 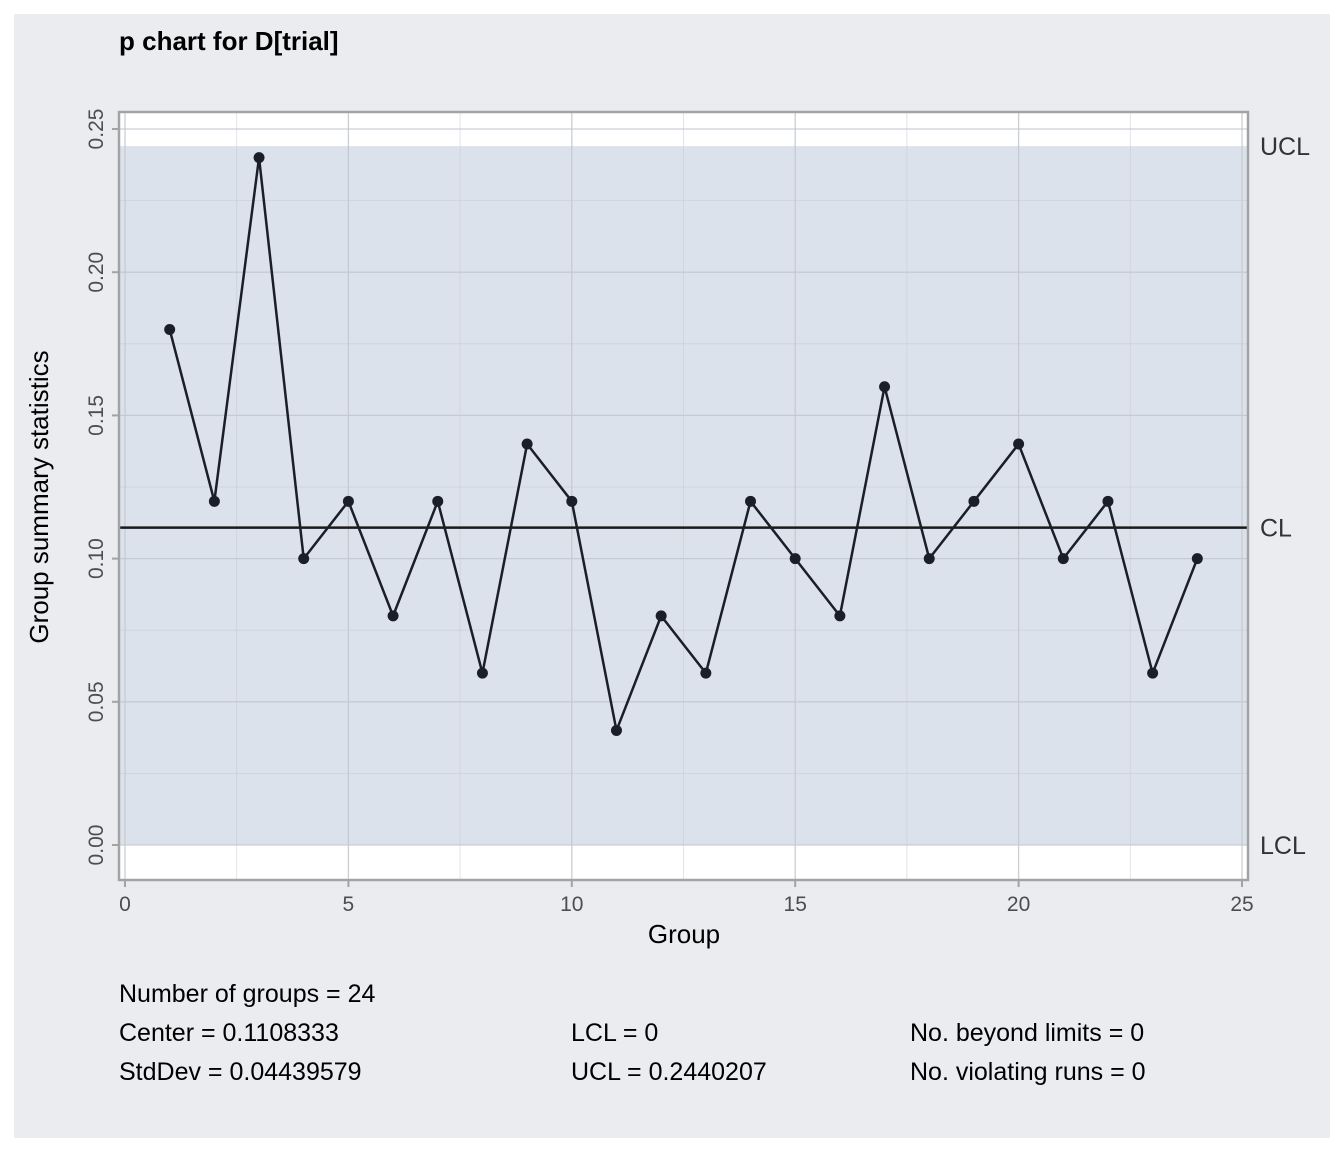 I want to click on y-tick-label: 0.00, so click(x=96, y=845).